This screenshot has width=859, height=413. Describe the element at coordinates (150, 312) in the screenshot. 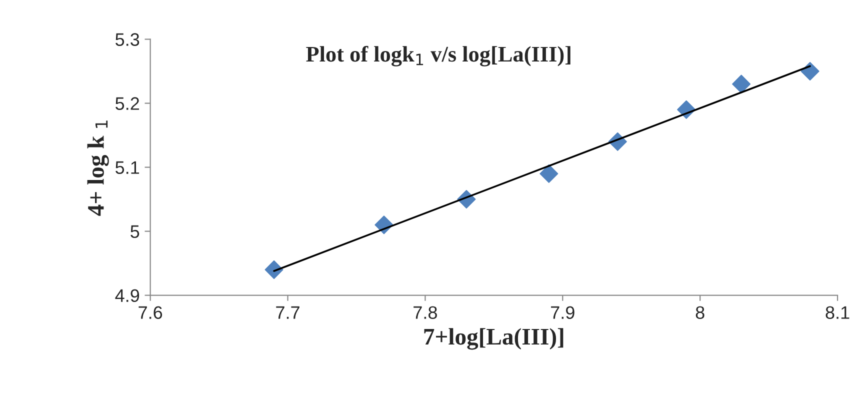

I see `x-tick-label: 7.6` at that location.